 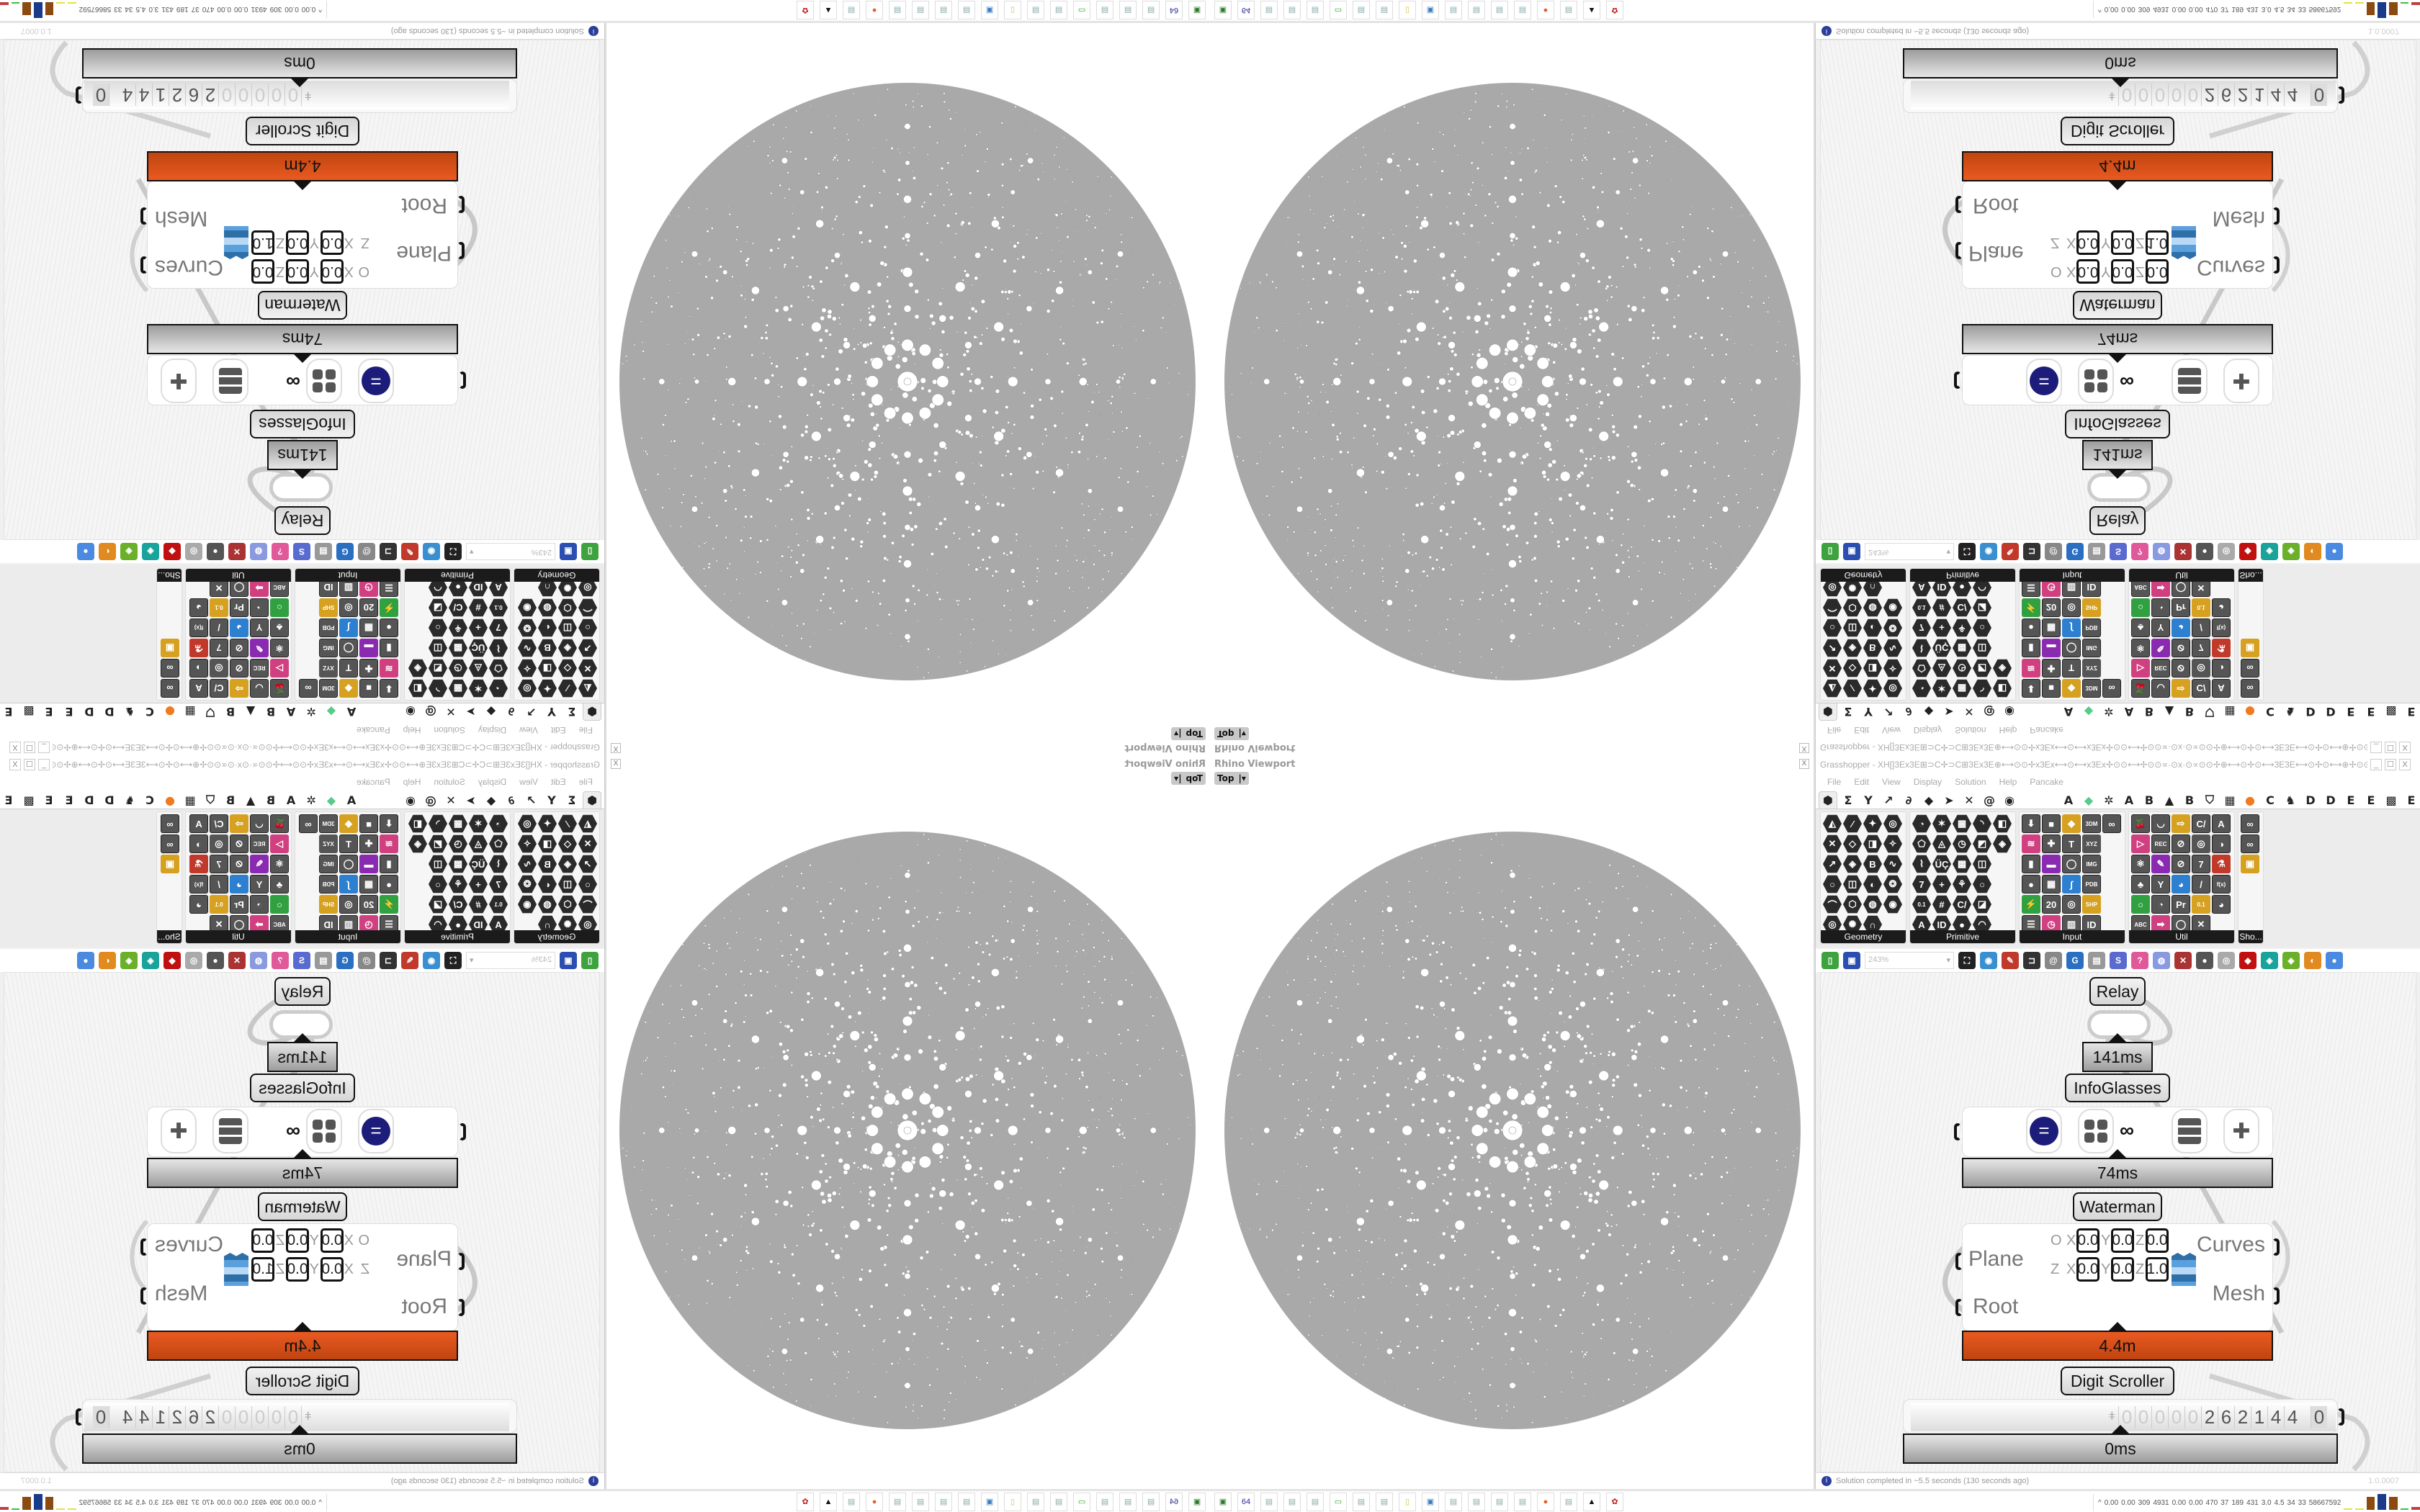 I want to click on view-dropdown: Top |▾, so click(x=1231, y=733).